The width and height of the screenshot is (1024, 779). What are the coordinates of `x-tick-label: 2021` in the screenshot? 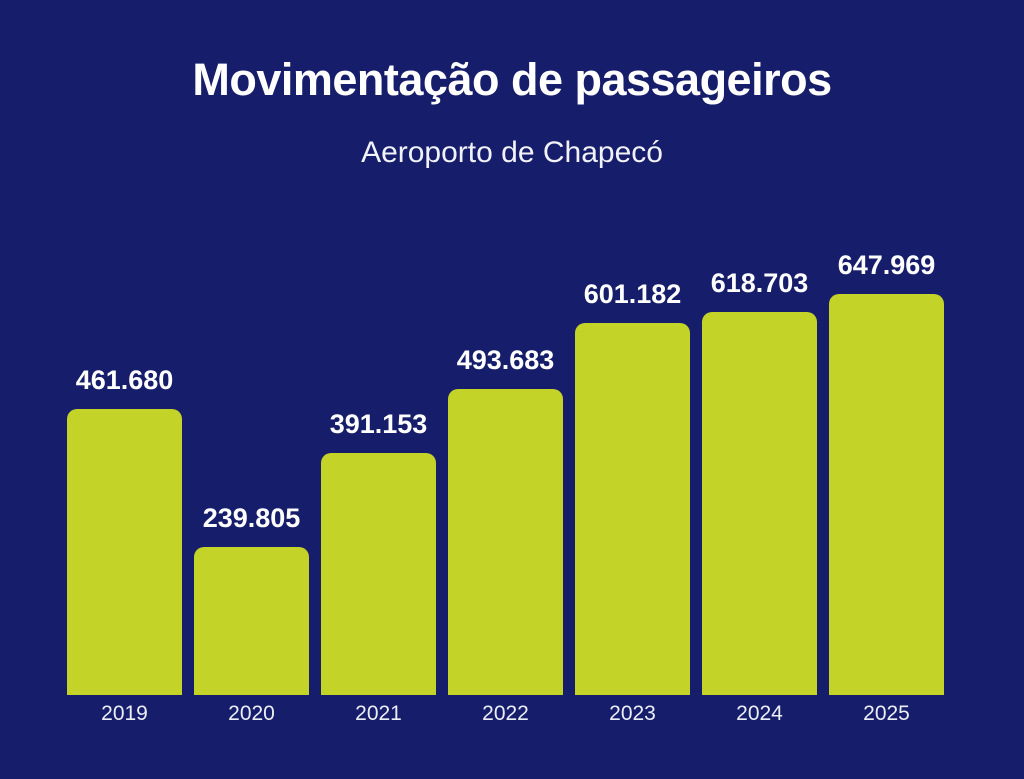 It's located at (378, 713).